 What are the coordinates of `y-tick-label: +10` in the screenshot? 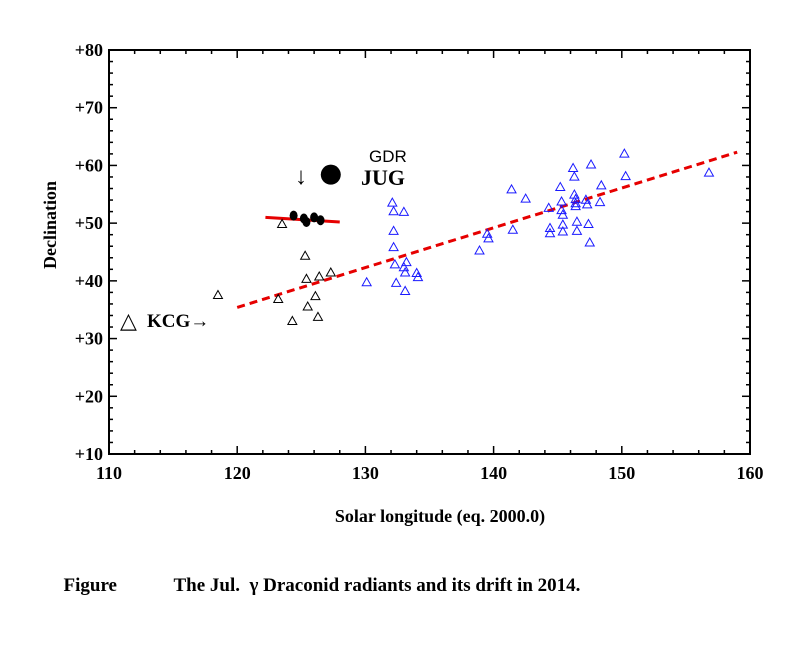 It's located at (89, 454).